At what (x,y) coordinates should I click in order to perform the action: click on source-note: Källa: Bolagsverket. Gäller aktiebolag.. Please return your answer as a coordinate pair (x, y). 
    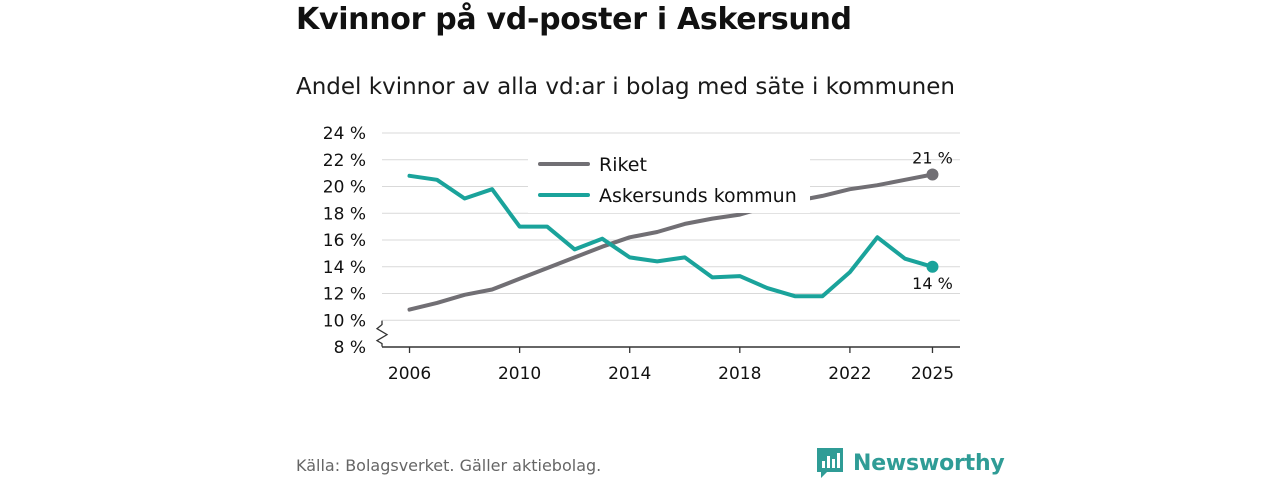
    Looking at the image, I should click on (449, 465).